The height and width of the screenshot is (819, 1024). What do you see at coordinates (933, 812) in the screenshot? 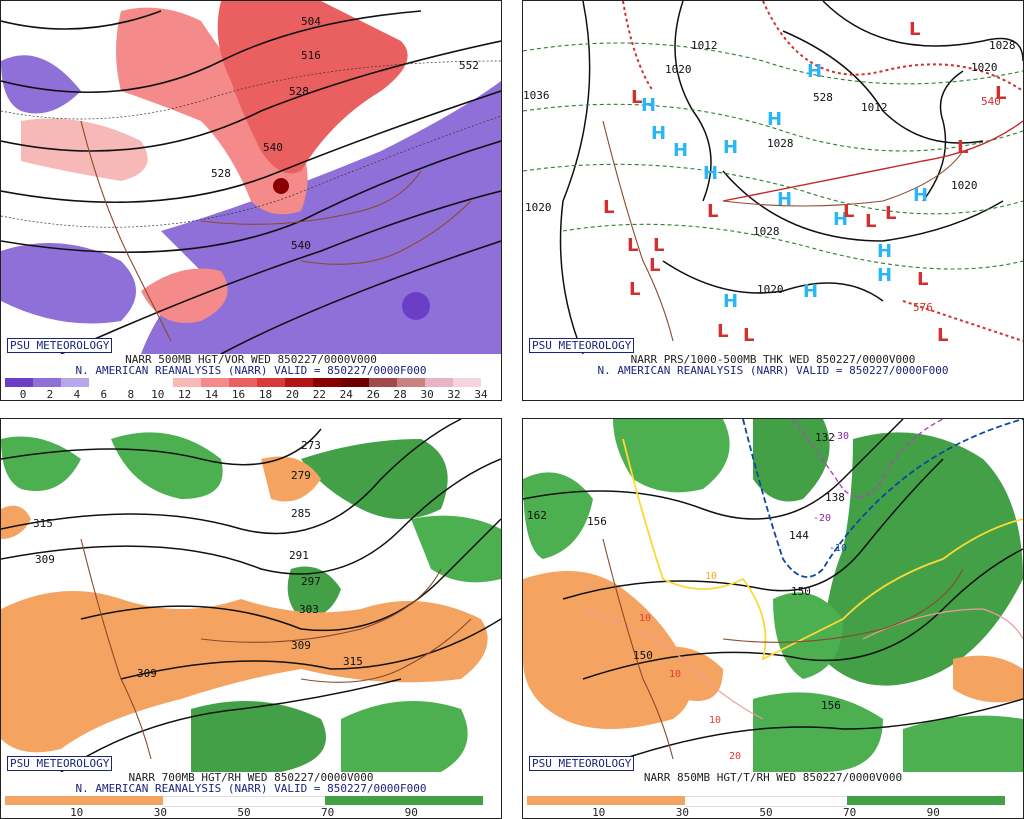
I see `colorbar-tick: 90` at bounding box center [933, 812].